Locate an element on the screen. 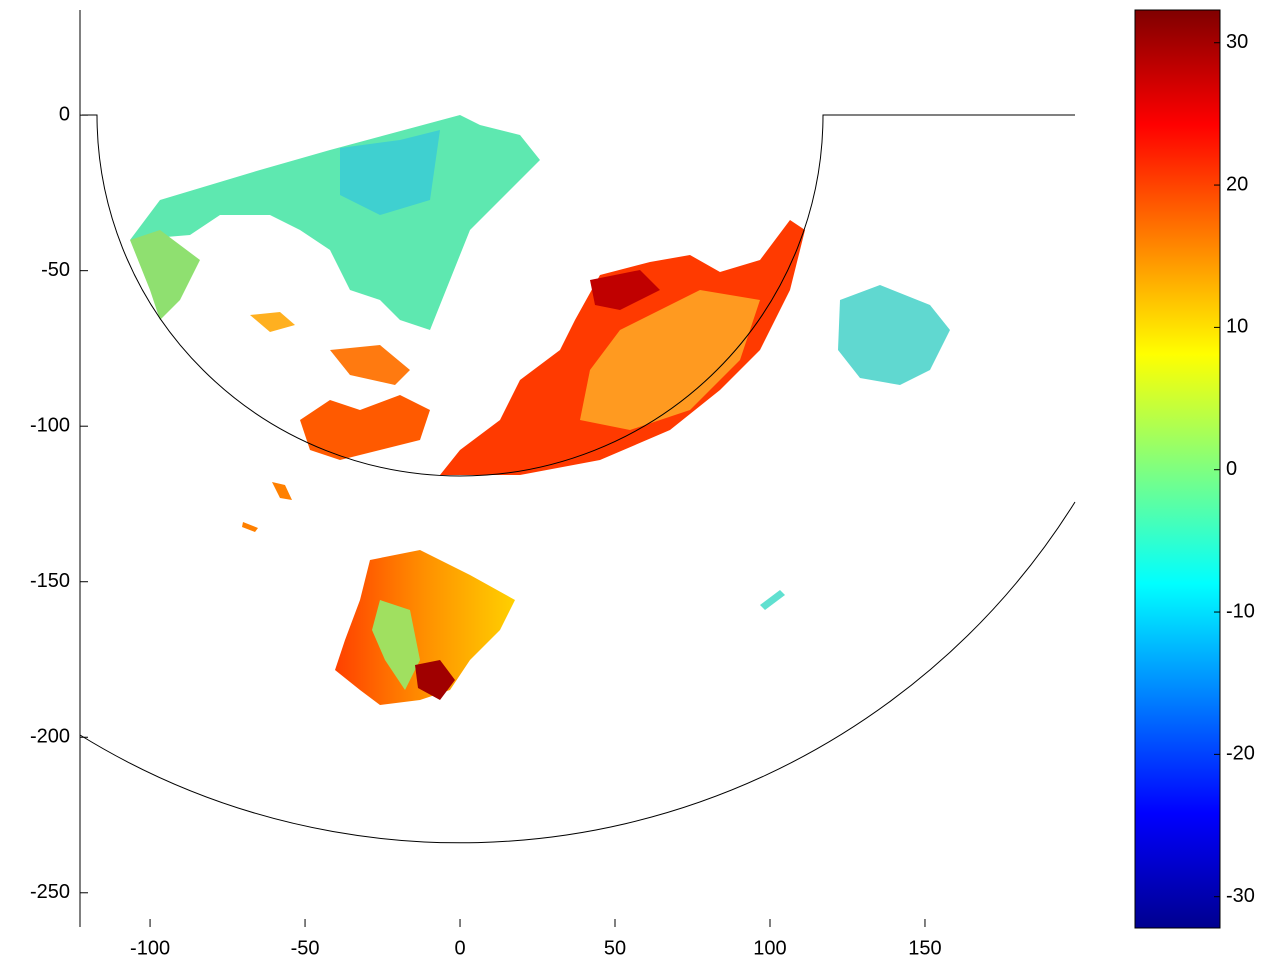 The width and height of the screenshot is (1270, 967). colorbar-tick-label: 10 is located at coordinates (1237, 327).